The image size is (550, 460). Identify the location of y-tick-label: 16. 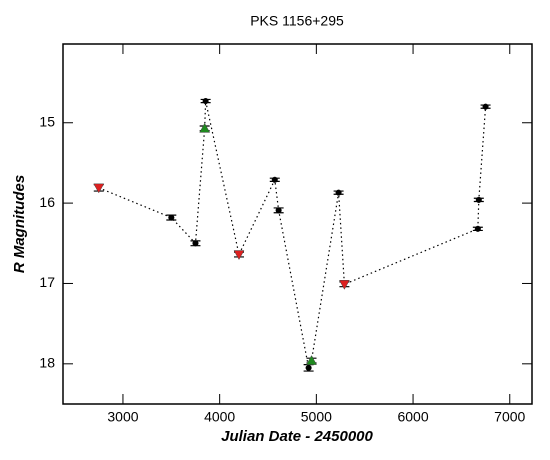
(47, 202).